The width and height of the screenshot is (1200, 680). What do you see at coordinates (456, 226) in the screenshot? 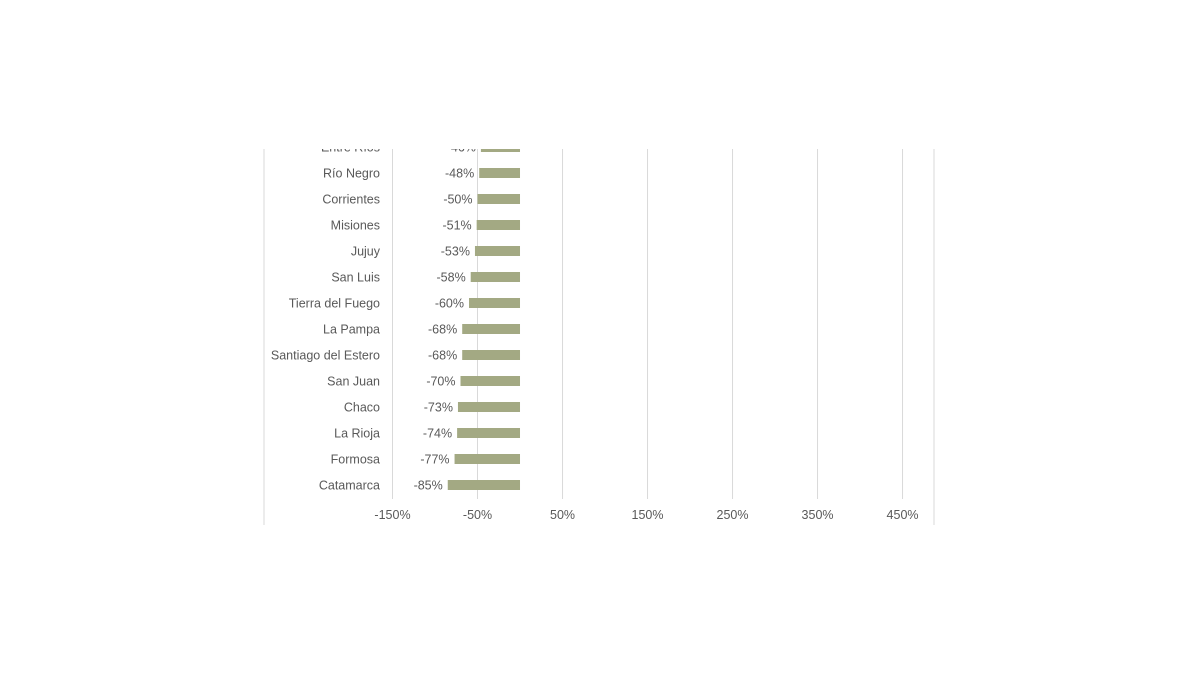
I see `data-label: -51%` at bounding box center [456, 226].